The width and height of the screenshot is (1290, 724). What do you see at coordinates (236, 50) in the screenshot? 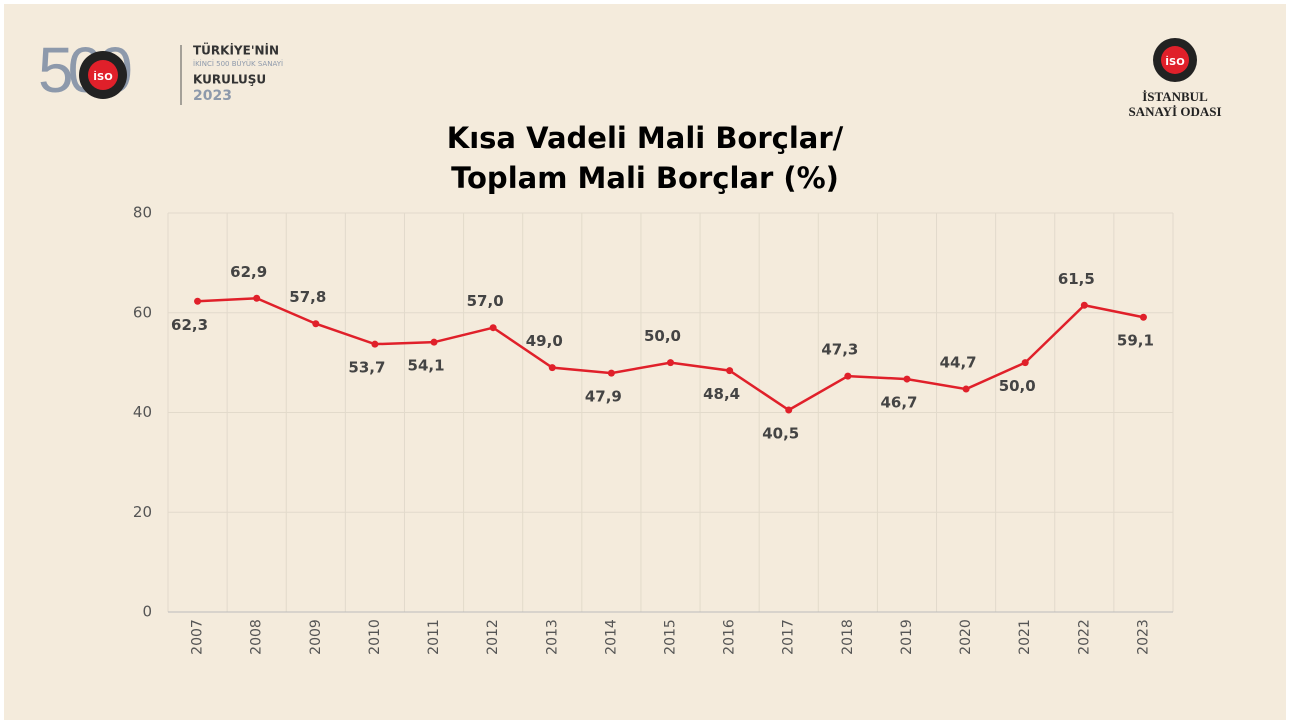
I see `logo-line: TÜRKİYE'NİN` at bounding box center [236, 50].